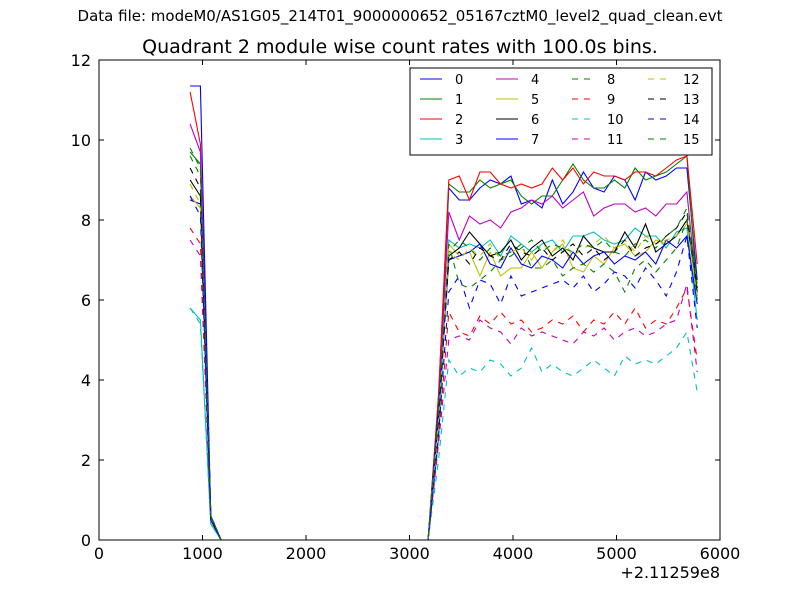 This screenshot has width=800, height=600. Describe the element at coordinates (86, 540) in the screenshot. I see `y-tick-label: 0` at that location.